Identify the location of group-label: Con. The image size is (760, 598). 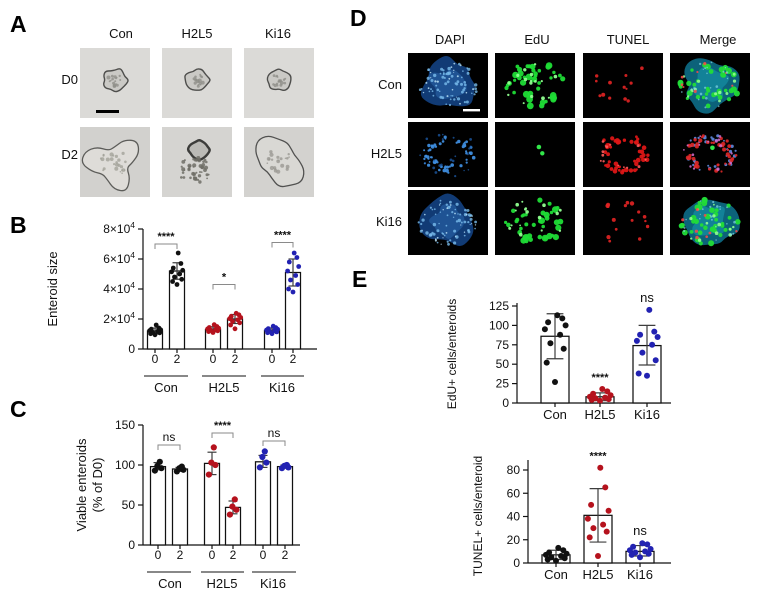
(166, 387).